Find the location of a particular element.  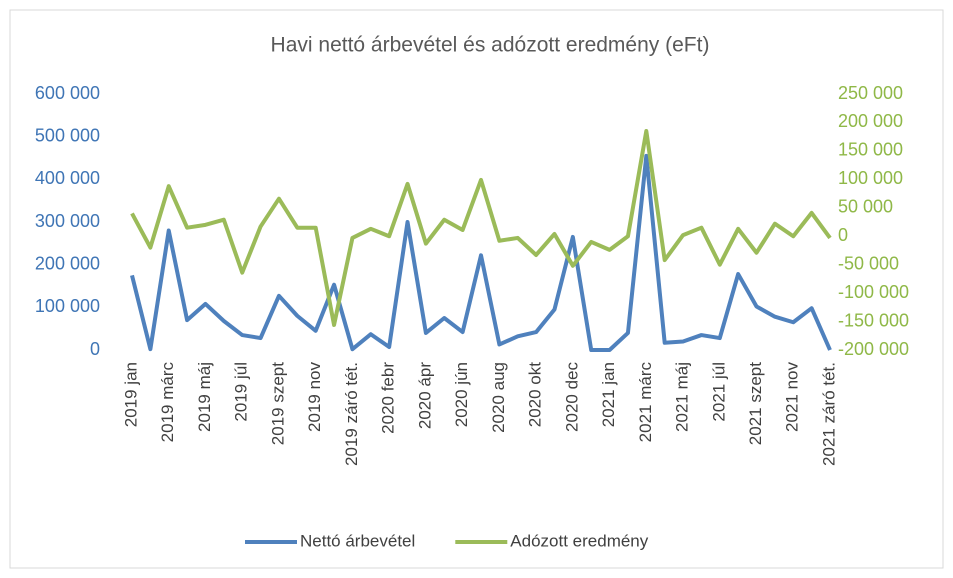

y-tick-label: -100 000 is located at coordinates (873, 292).